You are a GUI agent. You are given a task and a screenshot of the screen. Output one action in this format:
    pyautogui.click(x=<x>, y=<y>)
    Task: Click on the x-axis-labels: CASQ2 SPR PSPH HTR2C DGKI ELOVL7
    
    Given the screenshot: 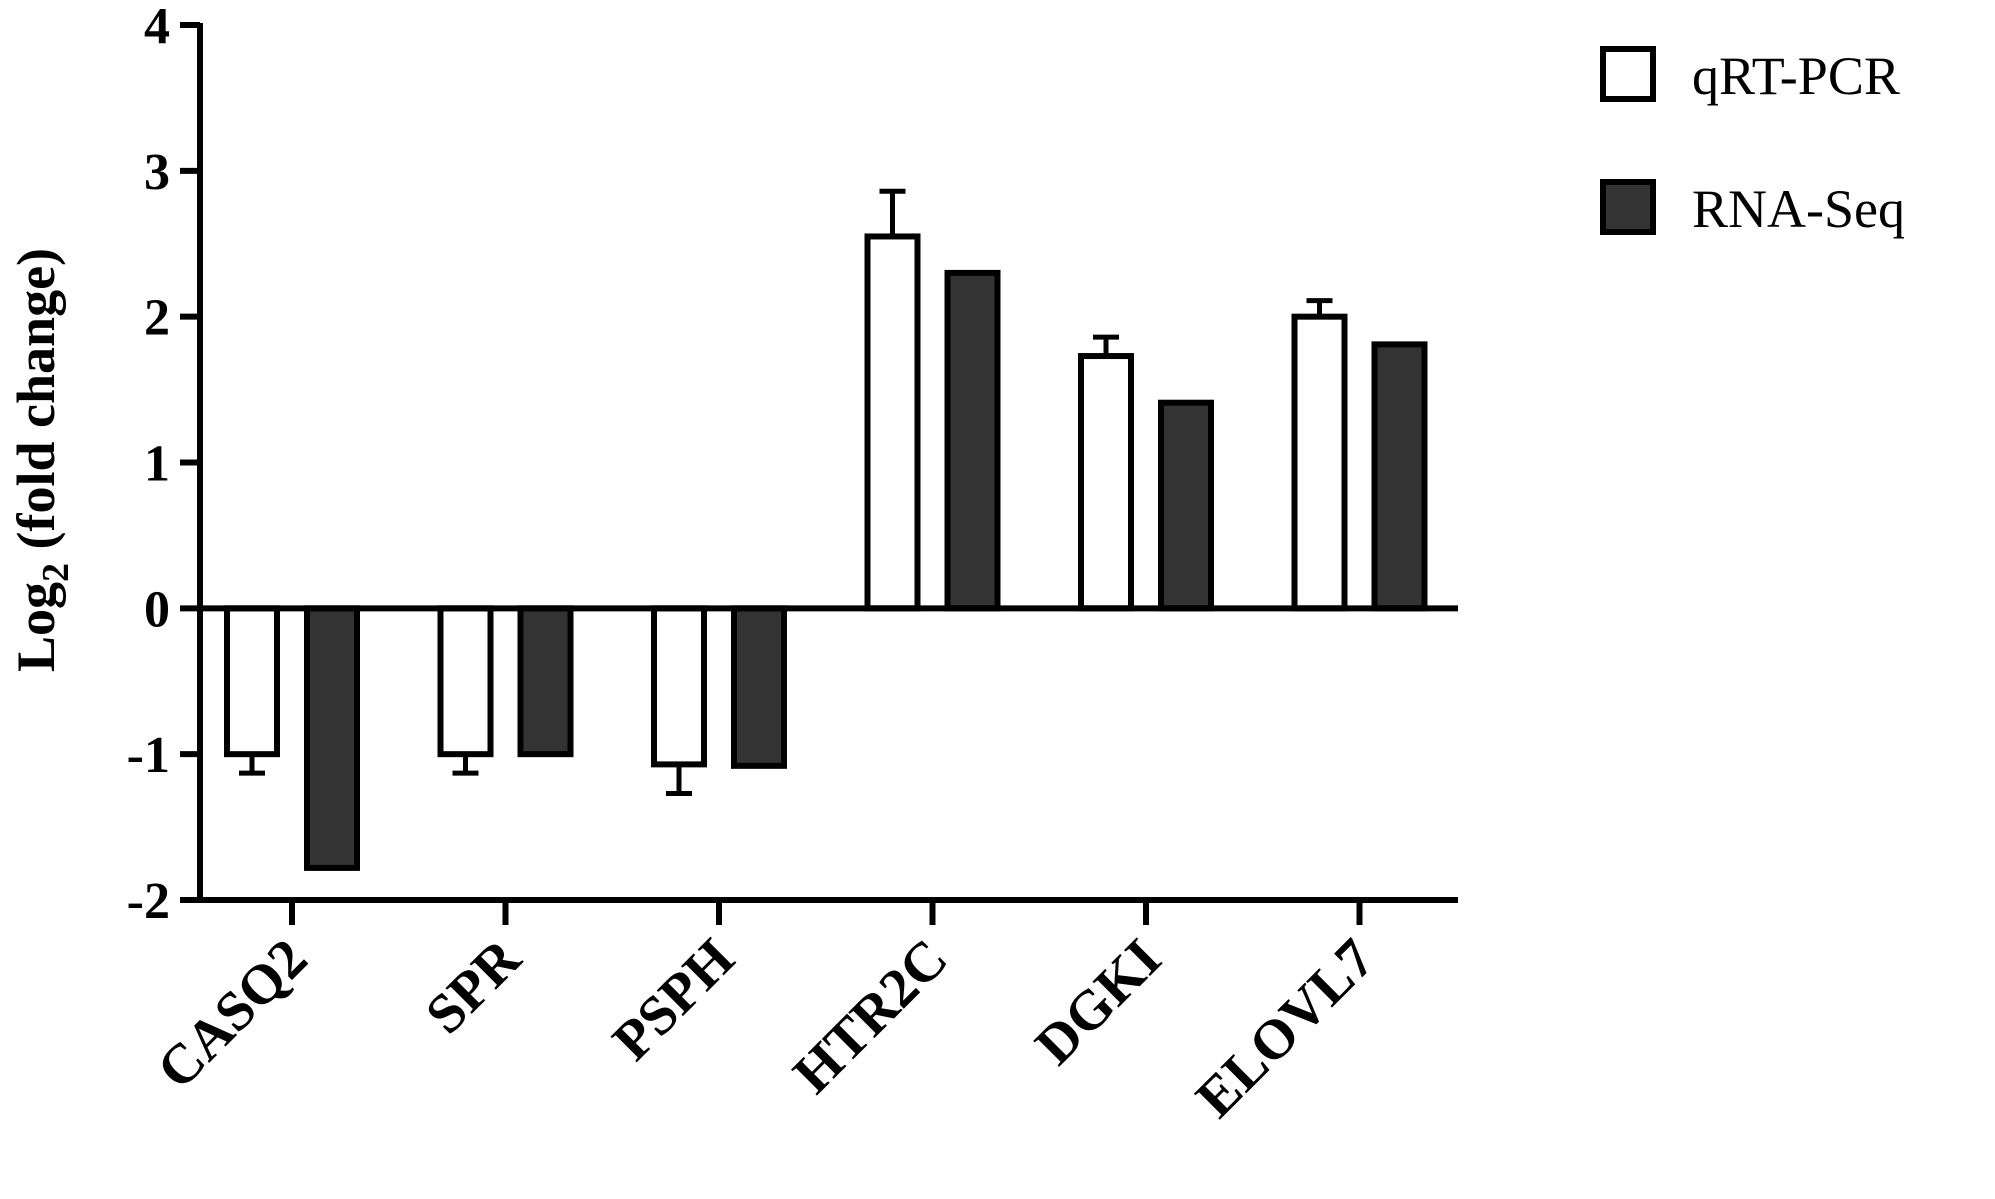 What is the action you would take?
    pyautogui.click(x=766, y=1028)
    